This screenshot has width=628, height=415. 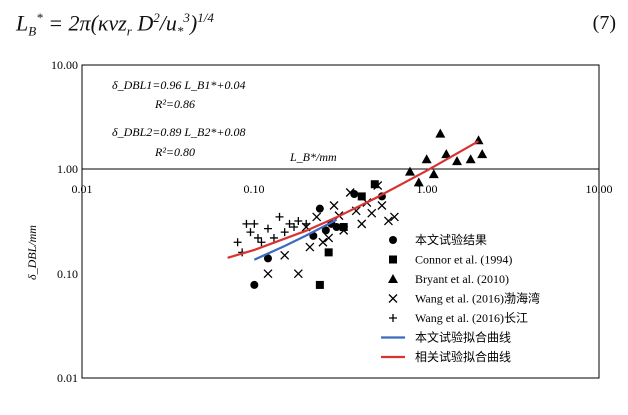 I want to click on x-tick-labels: 0.01 0.10 1.00 10.00, so click(x=342, y=189).